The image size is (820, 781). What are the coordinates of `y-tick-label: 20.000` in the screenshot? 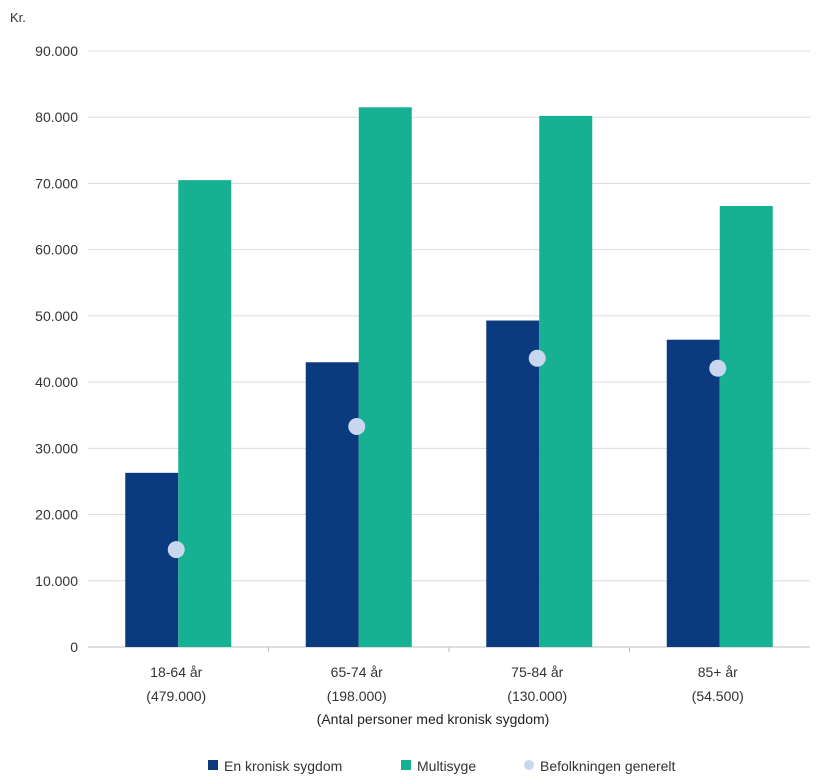 It's located at (56, 515).